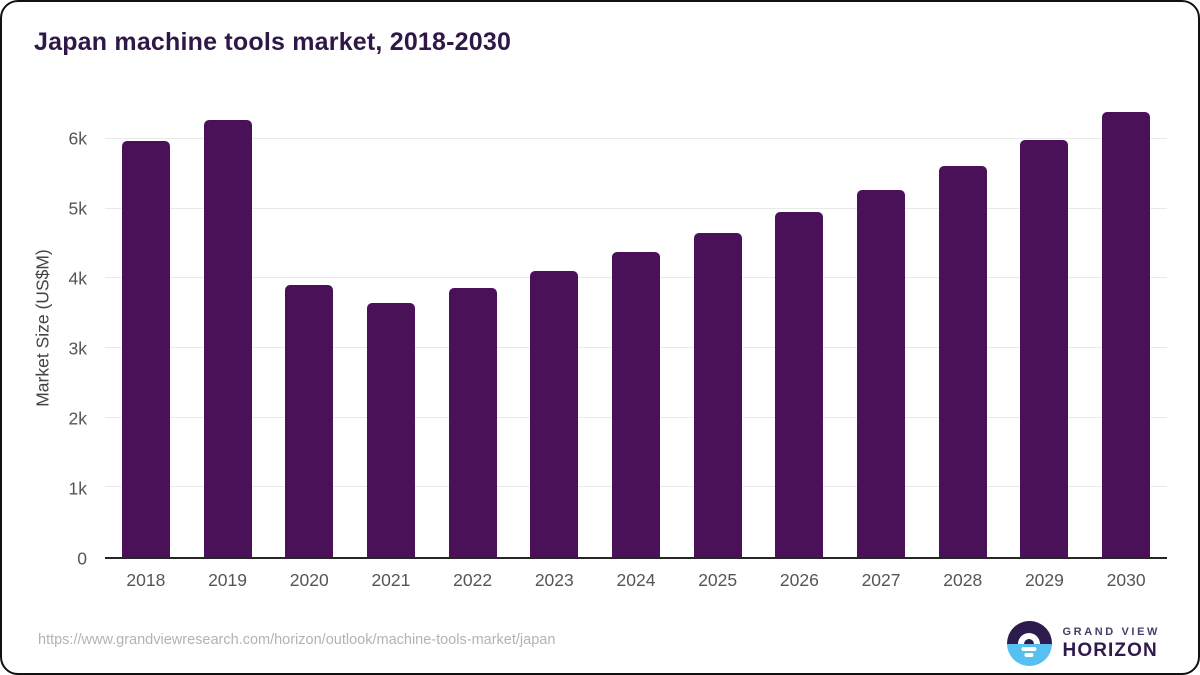 The image size is (1200, 675). I want to click on bar-slot-2028, so click(963, 327).